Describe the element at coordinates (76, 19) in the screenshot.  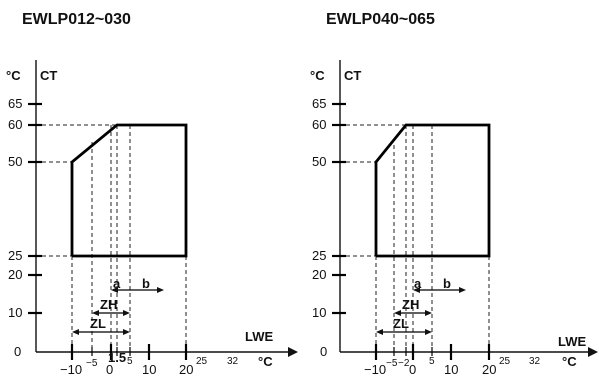
I see `diagram-title: EWLP012~030` at that location.